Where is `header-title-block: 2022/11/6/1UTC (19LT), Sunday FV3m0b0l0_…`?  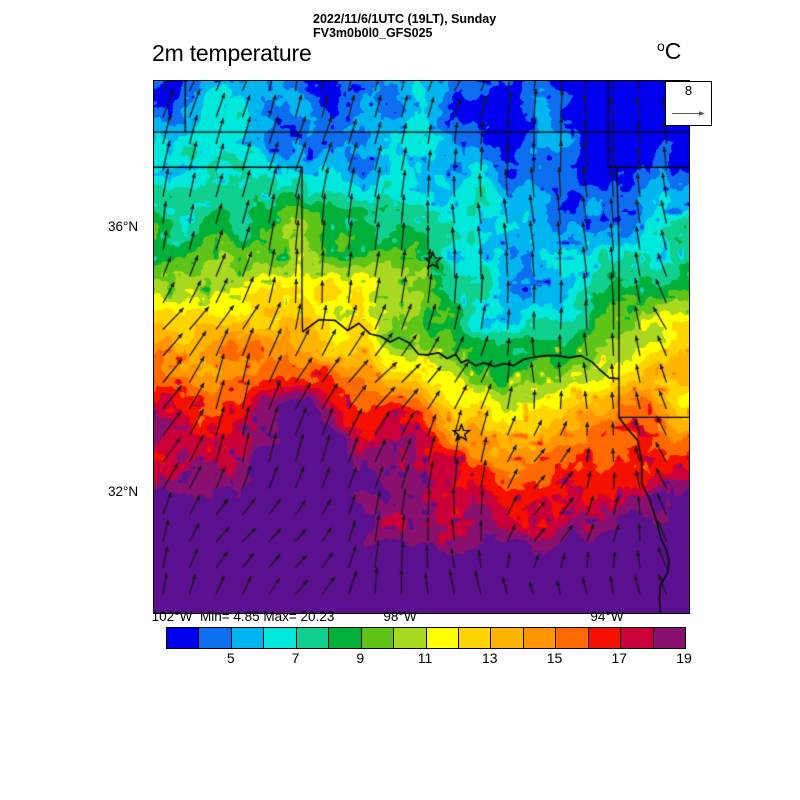
header-title-block: 2022/11/6/1UTC (19LT), Sunday FV3m0b0l0_… is located at coordinates (404, 26).